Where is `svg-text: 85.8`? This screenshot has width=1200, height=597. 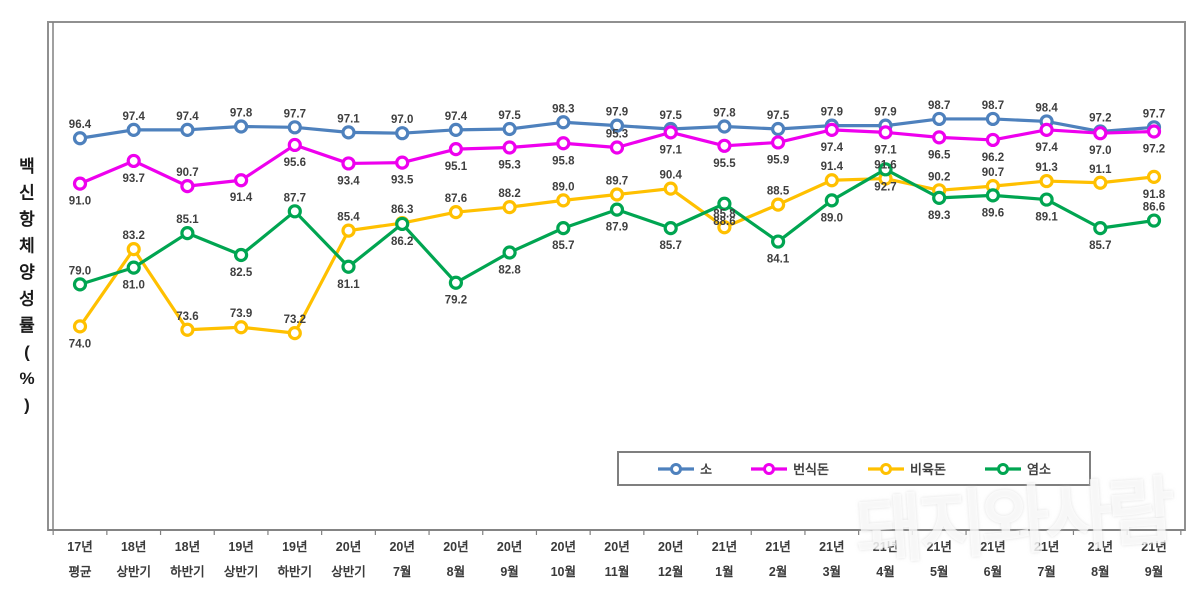
svg-text: 85.8 is located at coordinates (724, 214).